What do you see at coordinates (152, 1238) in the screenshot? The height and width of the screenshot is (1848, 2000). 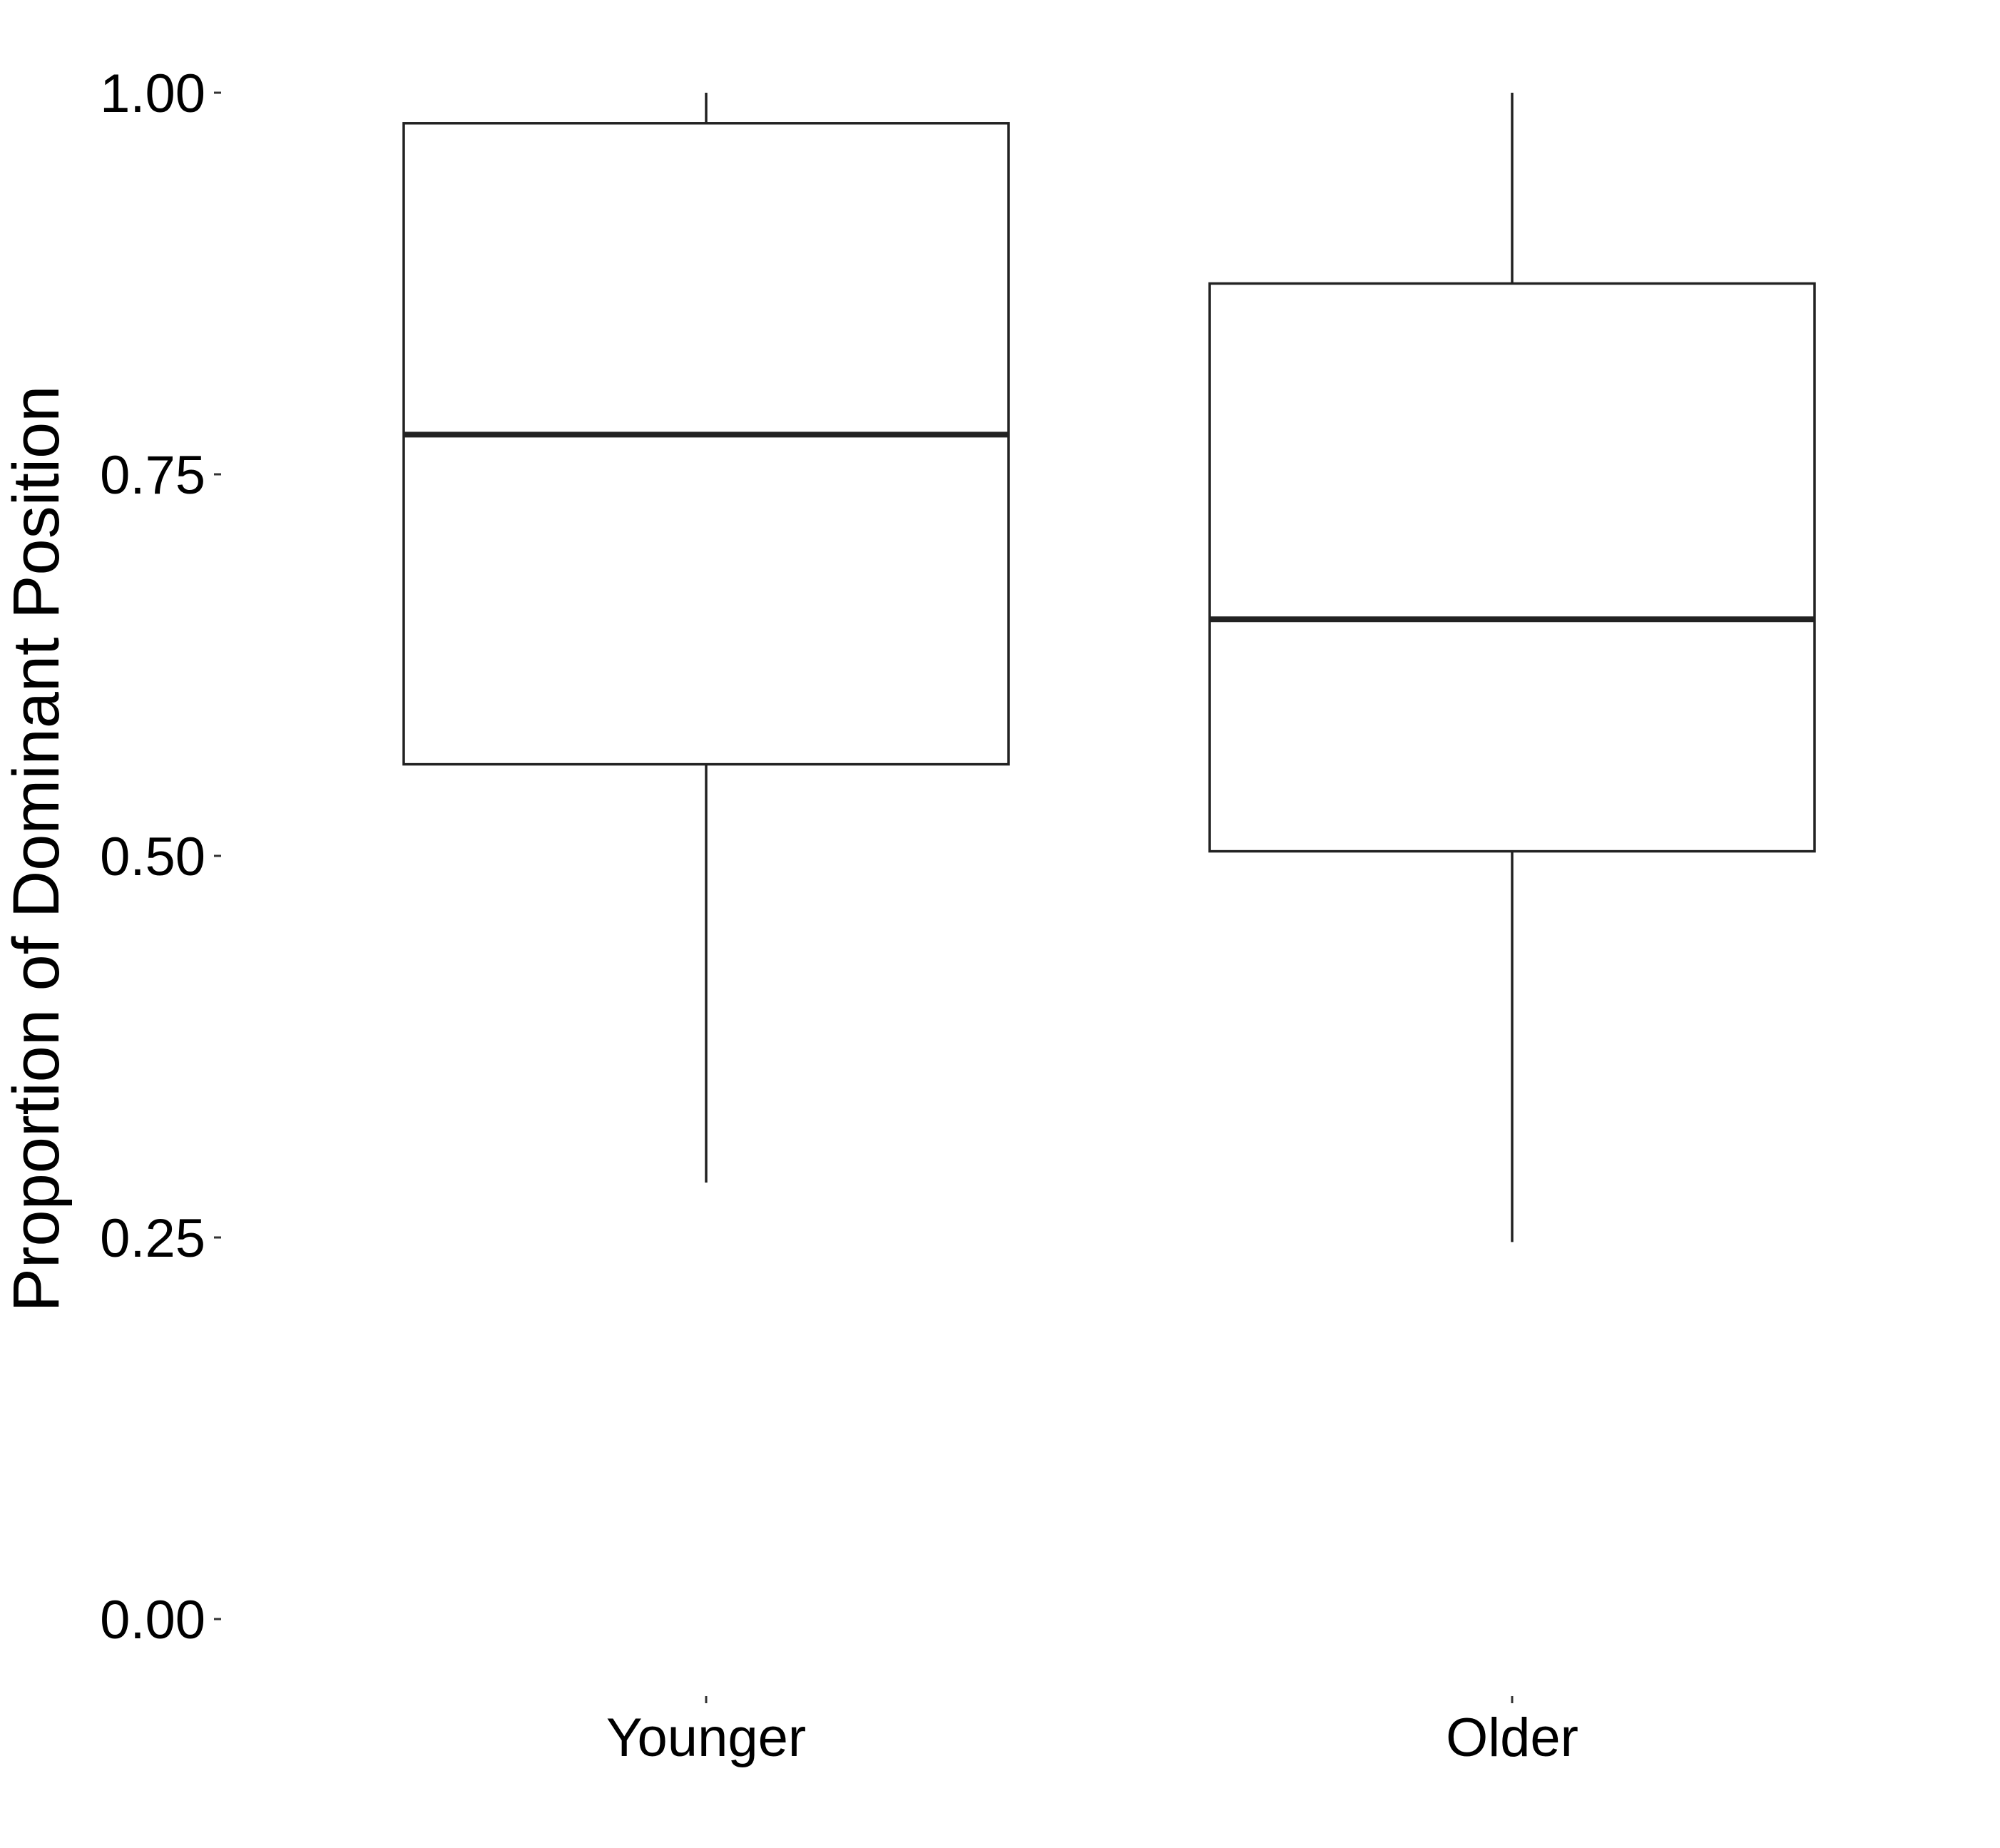 I see `y-tick-label: 0.25` at bounding box center [152, 1238].